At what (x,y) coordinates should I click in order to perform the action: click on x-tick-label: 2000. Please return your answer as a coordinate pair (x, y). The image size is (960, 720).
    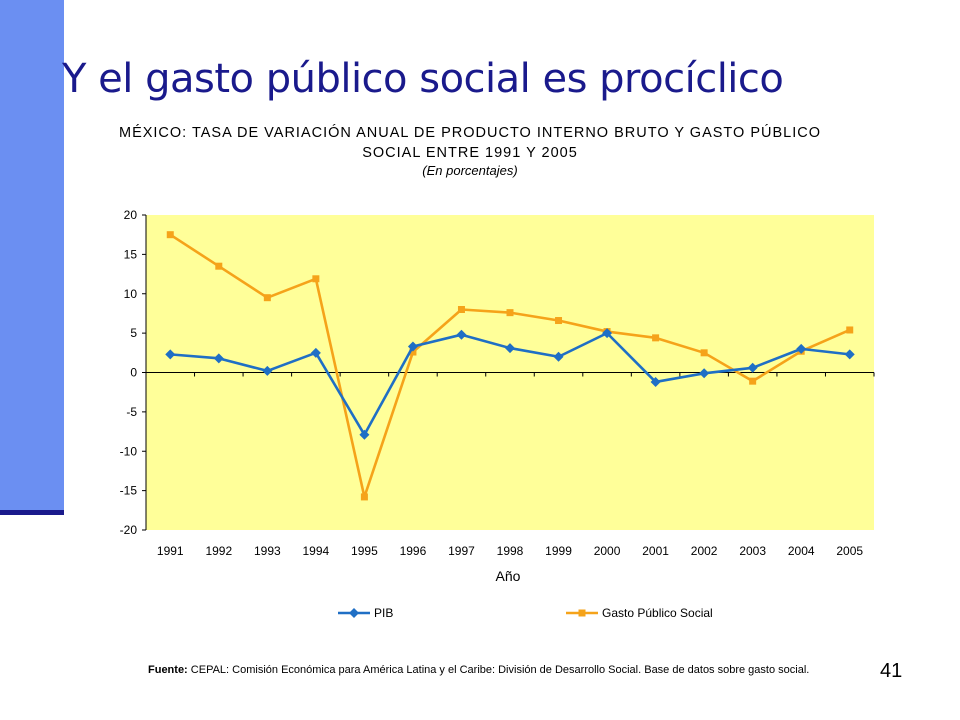
    Looking at the image, I should click on (607, 551).